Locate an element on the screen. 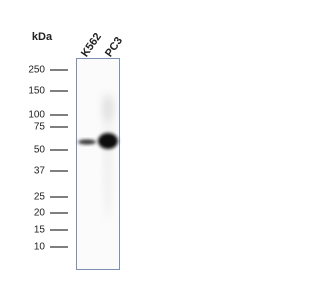  marker-label: 150 is located at coordinates (36, 91).